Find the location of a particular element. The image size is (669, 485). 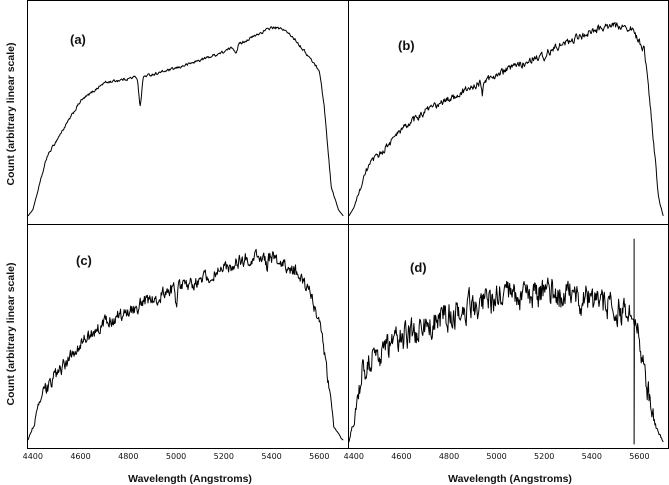

panel-label: (d) is located at coordinates (418, 267).